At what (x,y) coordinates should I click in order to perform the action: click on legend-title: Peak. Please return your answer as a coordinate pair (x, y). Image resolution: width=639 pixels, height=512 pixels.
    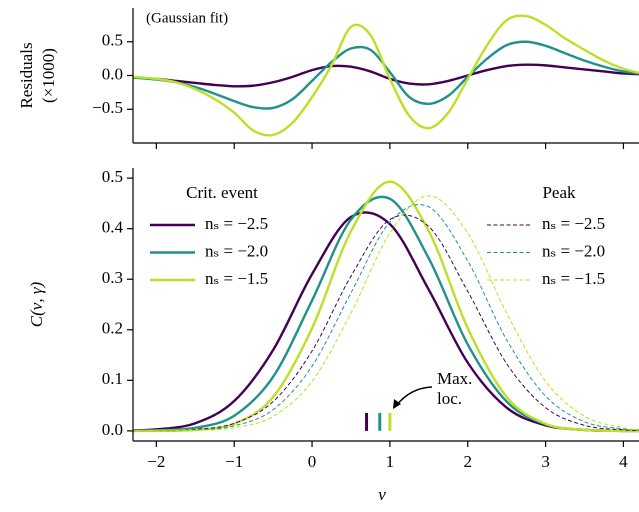
    Looking at the image, I should click on (559, 192).